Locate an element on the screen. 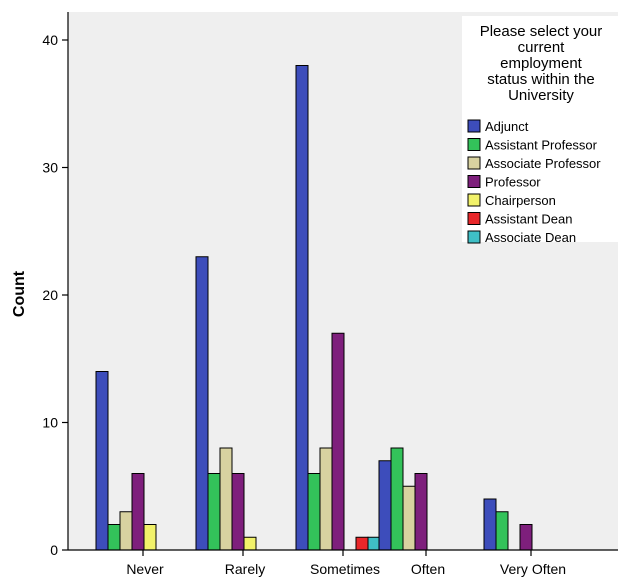 Image resolution: width=620 pixels, height=577 pixels. x-tick-label: Never is located at coordinates (145, 569).